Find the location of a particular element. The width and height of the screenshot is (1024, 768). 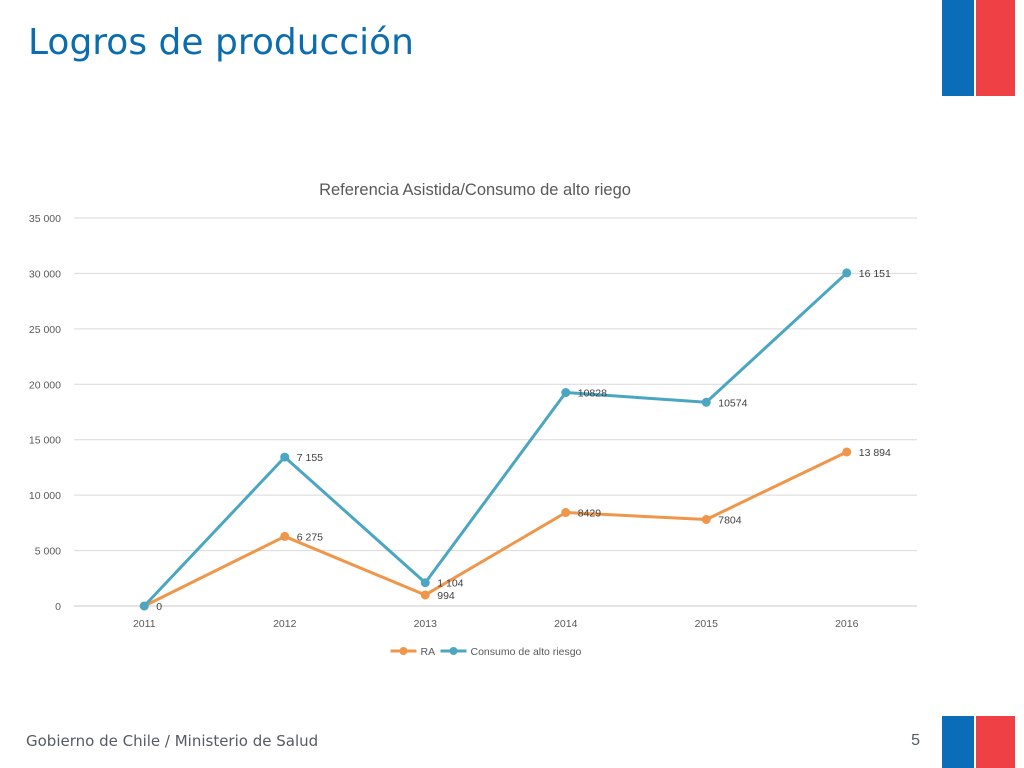

x-tick-label: 2014 is located at coordinates (566, 624).